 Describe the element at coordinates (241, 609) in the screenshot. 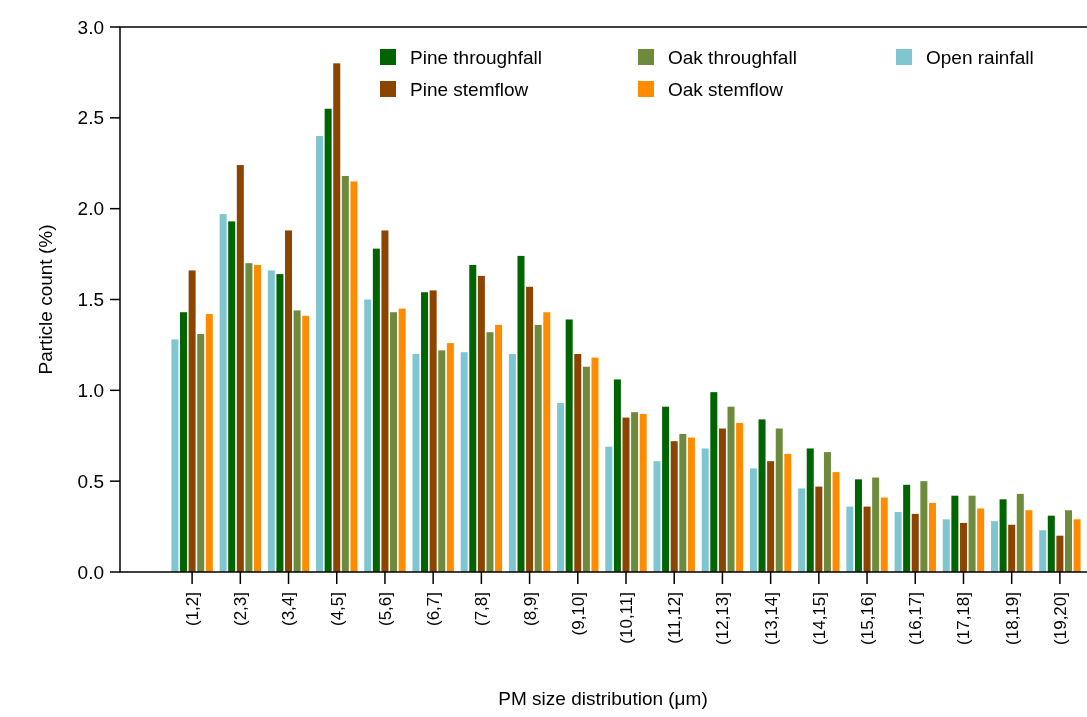

I see `x-tick-label: (2,3]` at that location.